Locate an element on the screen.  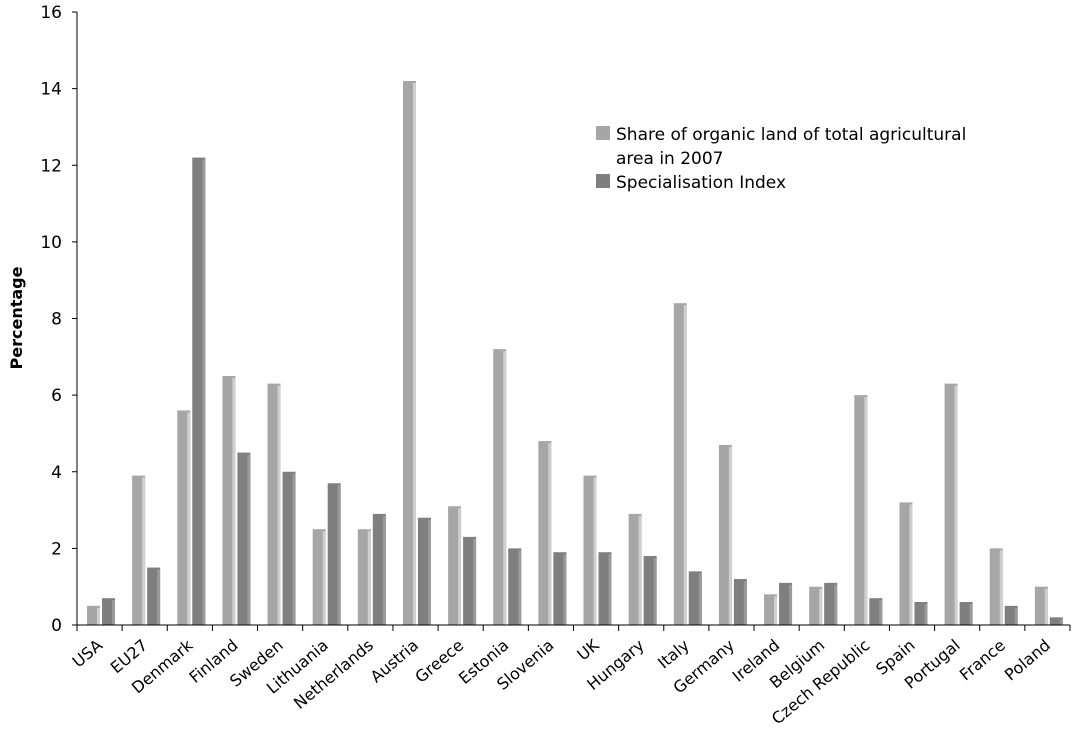
bar-specialisation-index-greece is located at coordinates (470, 580).